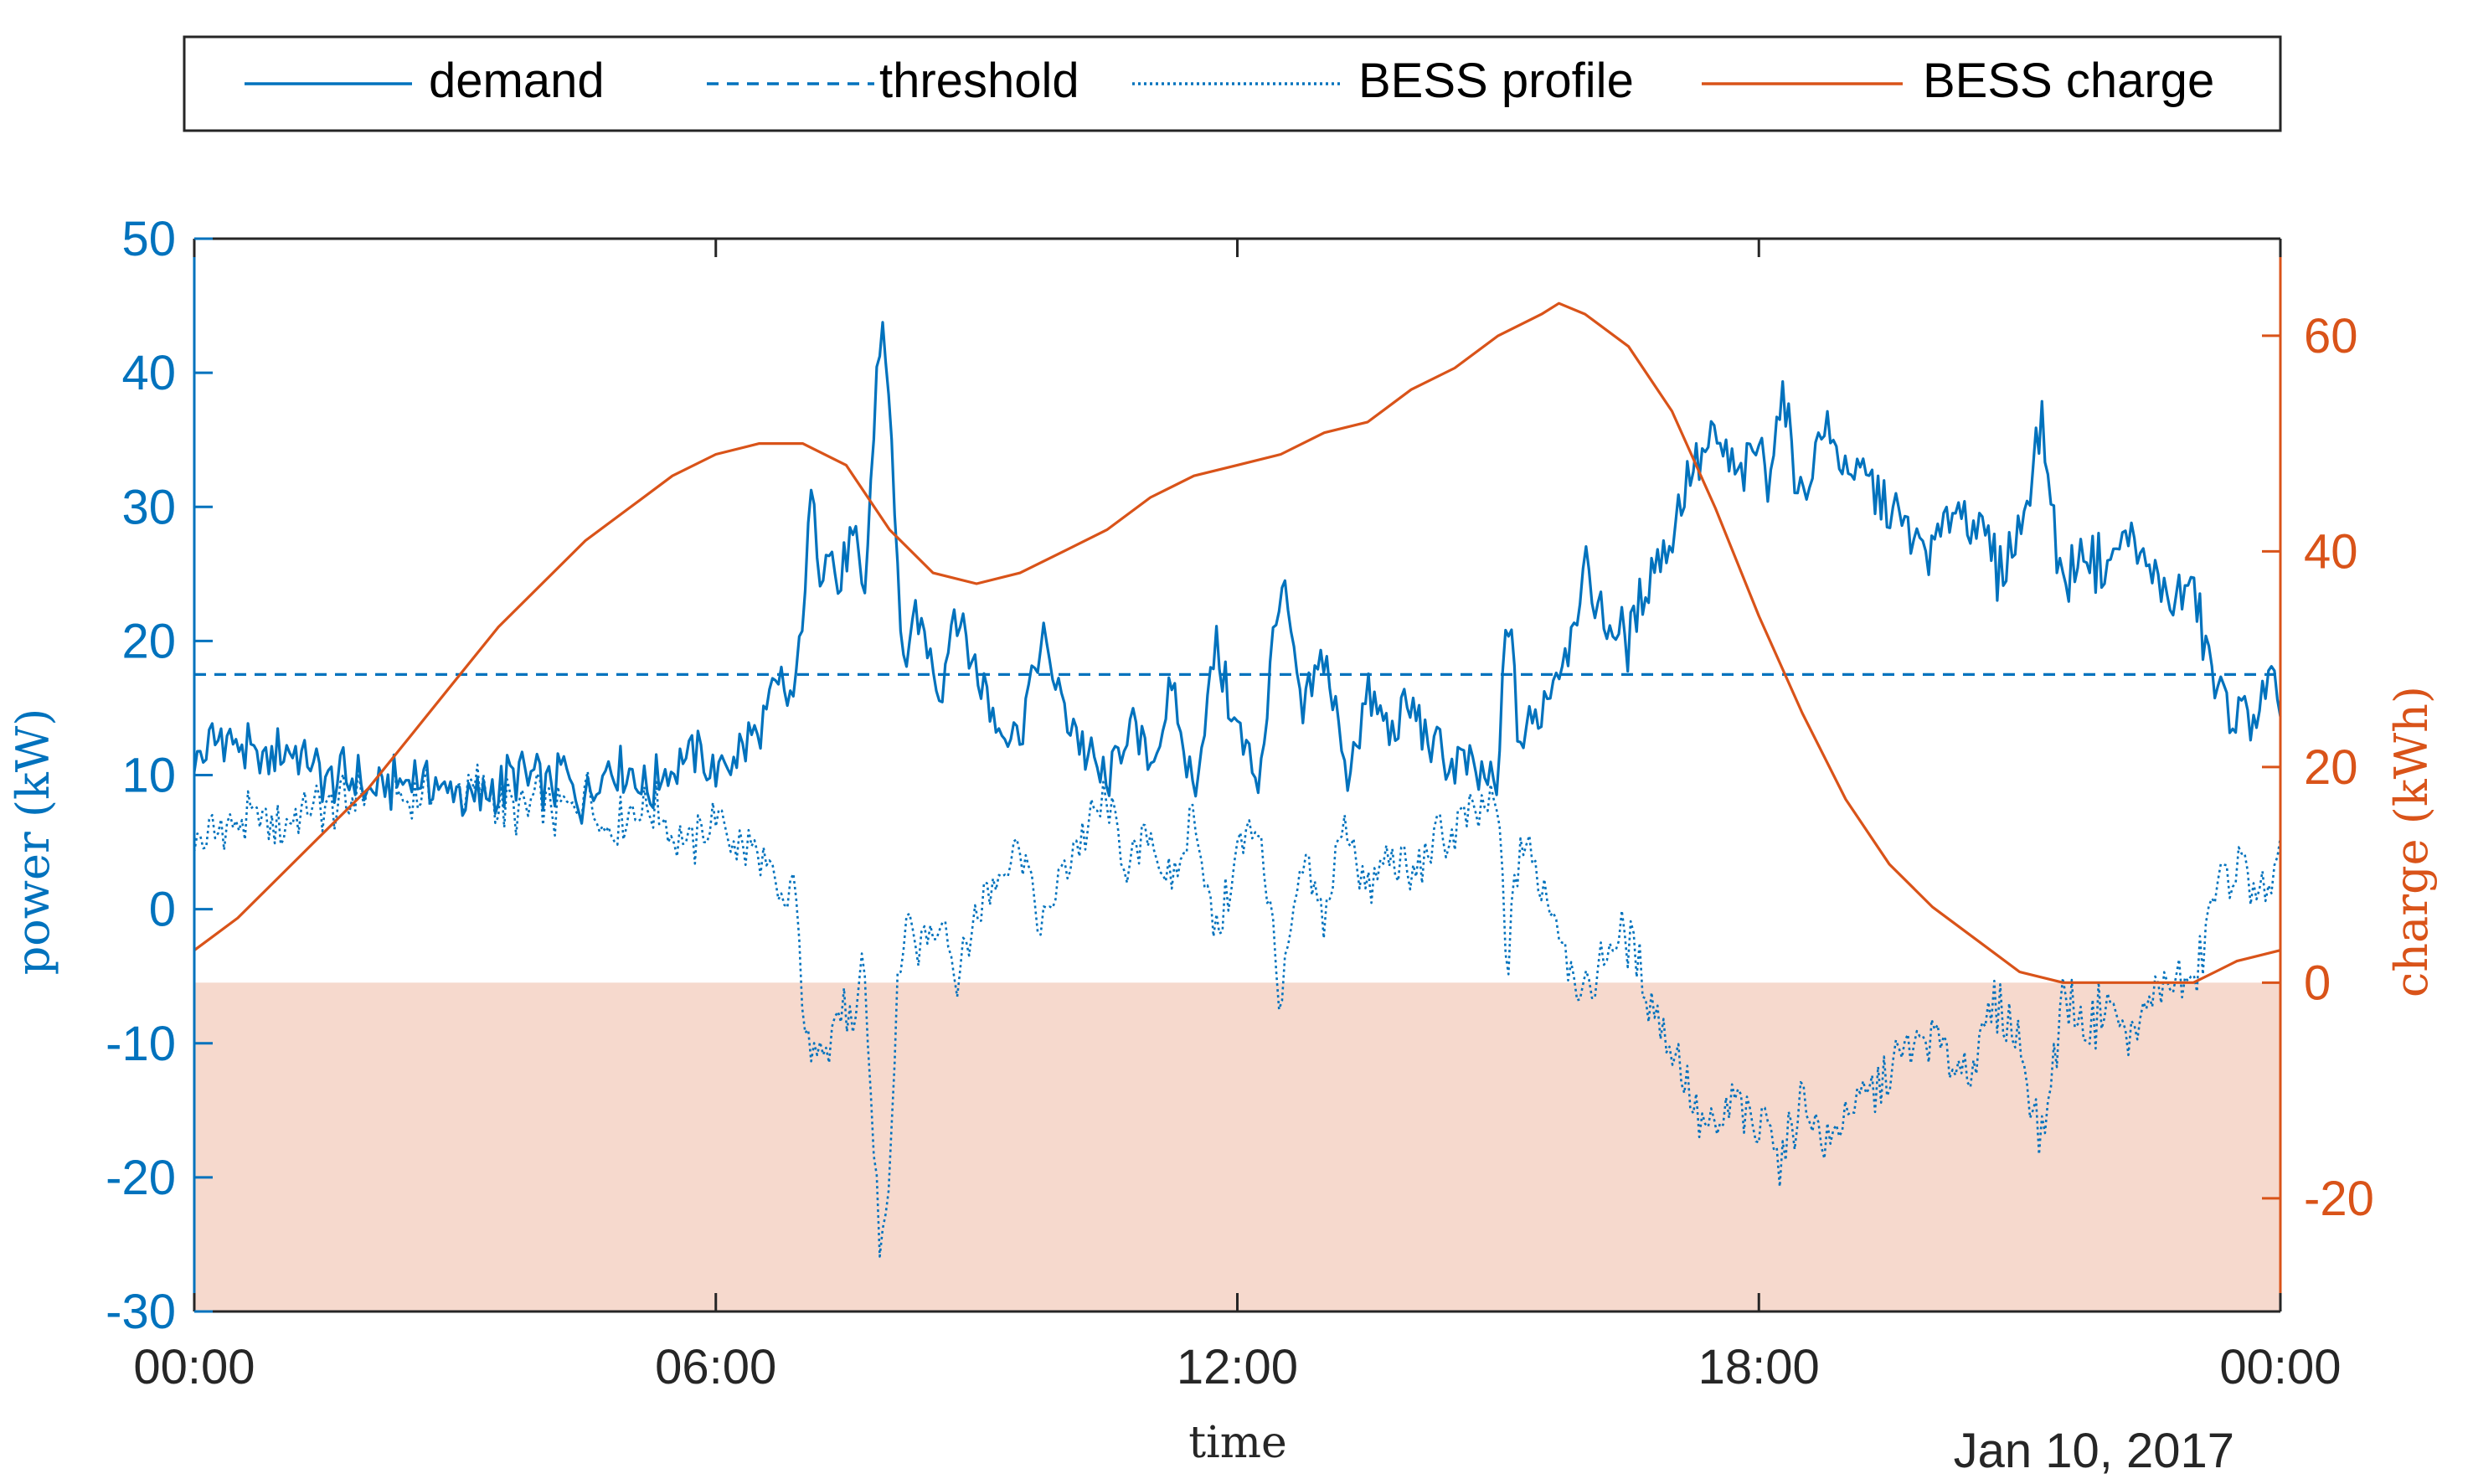 This screenshot has width=2473, height=1484. Describe the element at coordinates (1237, 1443) in the screenshot. I see `x-axis-label: time` at that location.